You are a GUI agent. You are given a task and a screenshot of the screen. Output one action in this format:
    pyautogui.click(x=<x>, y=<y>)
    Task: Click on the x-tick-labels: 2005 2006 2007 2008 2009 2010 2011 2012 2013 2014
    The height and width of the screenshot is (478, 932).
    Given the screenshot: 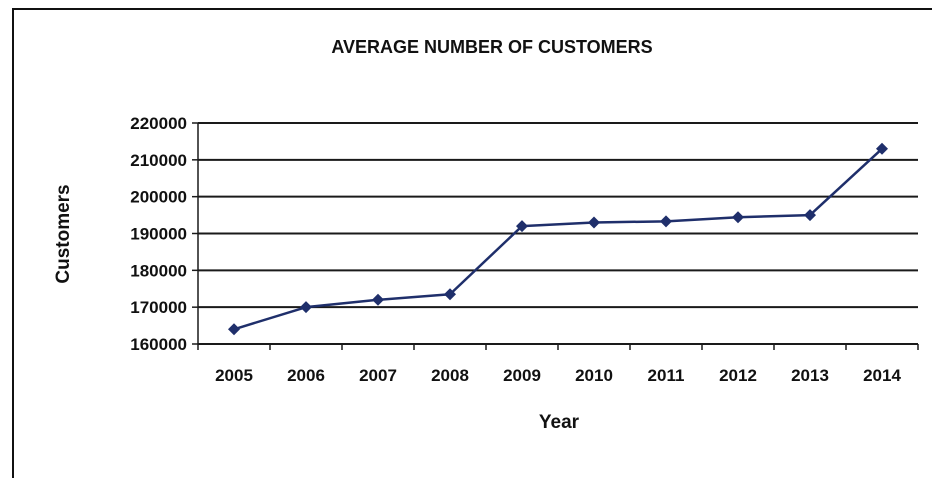 What is the action you would take?
    pyautogui.click(x=558, y=375)
    